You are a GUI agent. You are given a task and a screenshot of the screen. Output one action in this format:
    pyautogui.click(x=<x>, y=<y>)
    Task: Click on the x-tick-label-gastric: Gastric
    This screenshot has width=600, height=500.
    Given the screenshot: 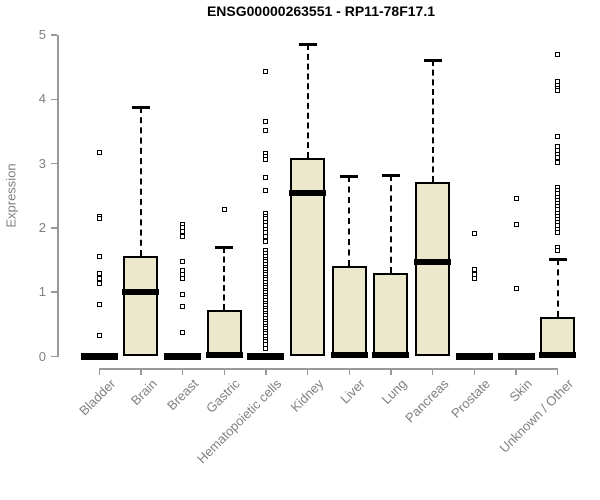 What is the action you would take?
    pyautogui.click(x=223, y=396)
    